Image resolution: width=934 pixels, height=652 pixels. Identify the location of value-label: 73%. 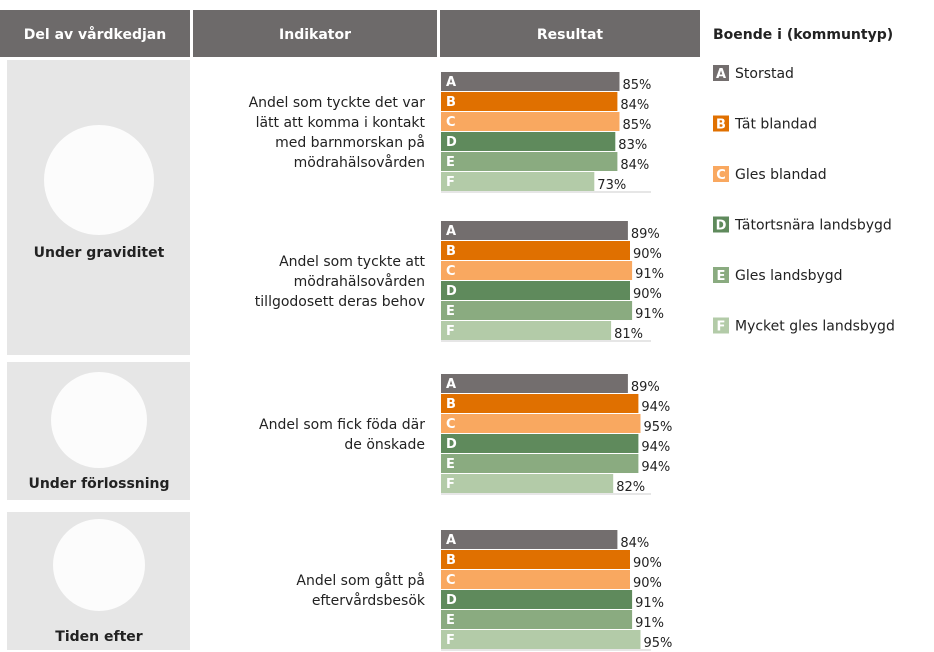
(611, 185).